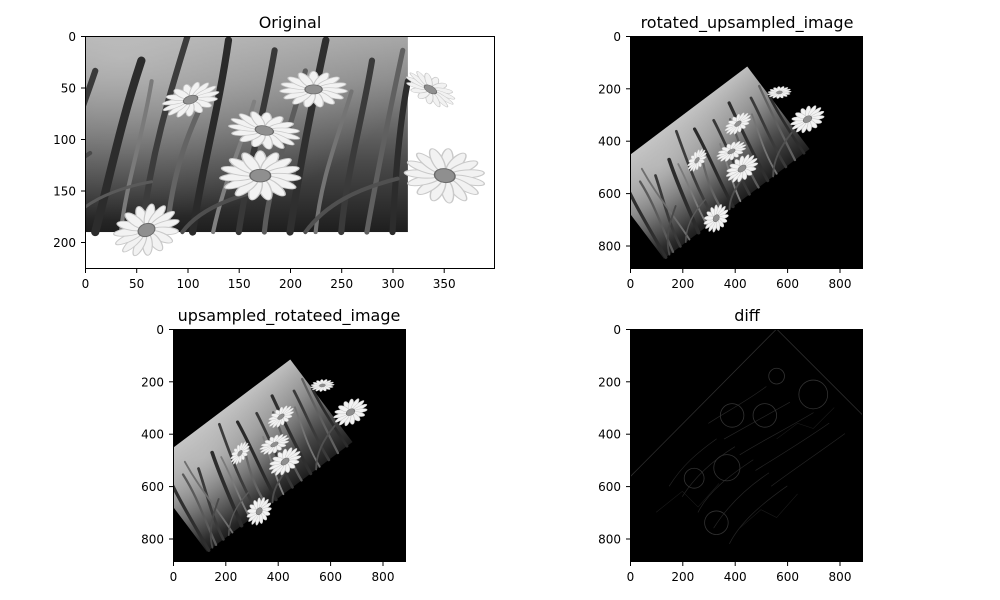 The image size is (1000, 600). I want to click on x-tick-label: 50, so click(136, 284).